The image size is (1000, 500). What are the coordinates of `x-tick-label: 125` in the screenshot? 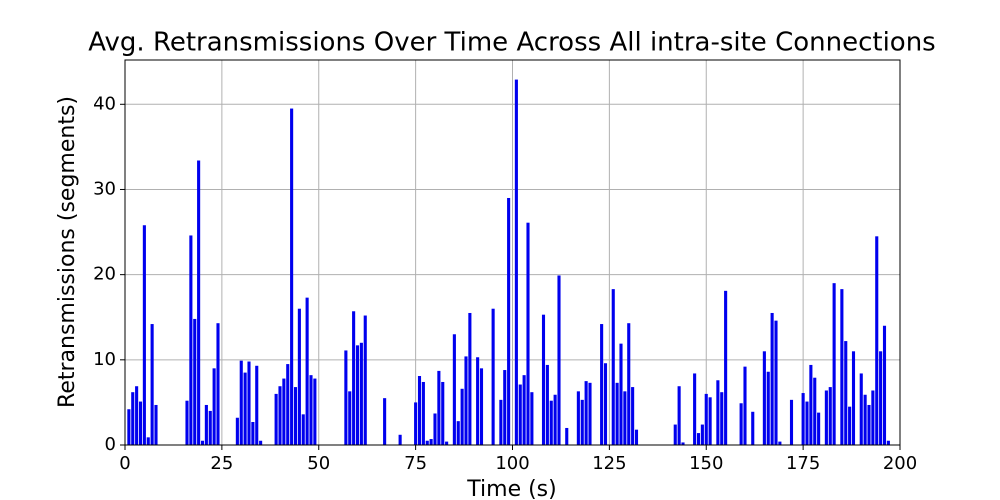 It's located at (609, 463).